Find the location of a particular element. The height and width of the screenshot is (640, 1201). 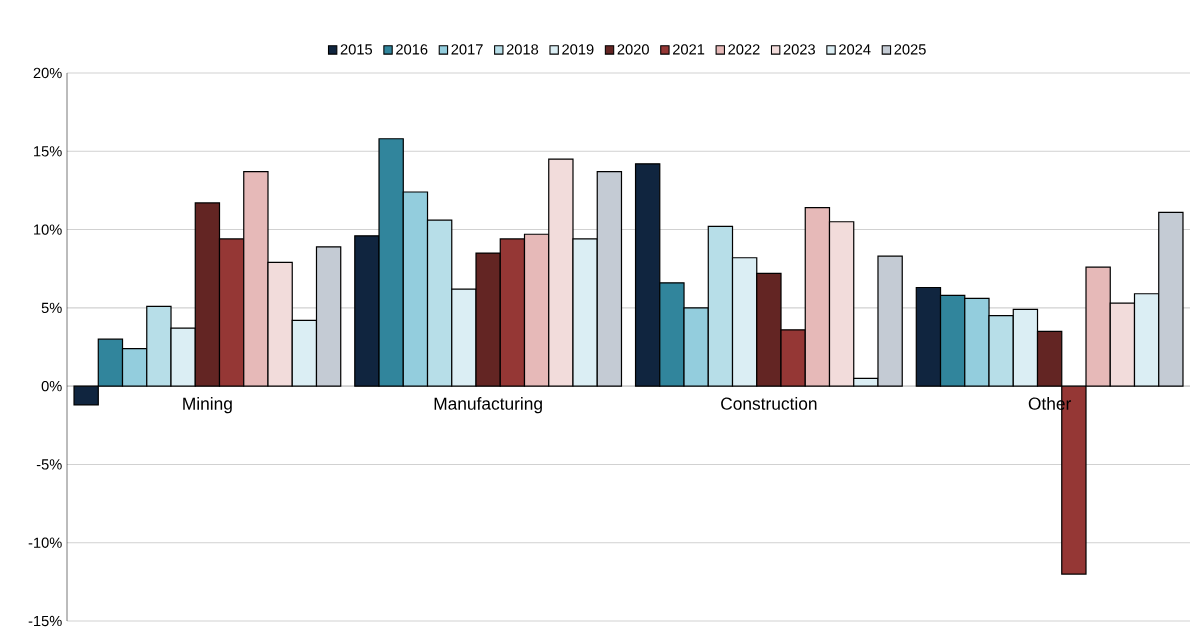

legend-label: 2019 is located at coordinates (578, 49).